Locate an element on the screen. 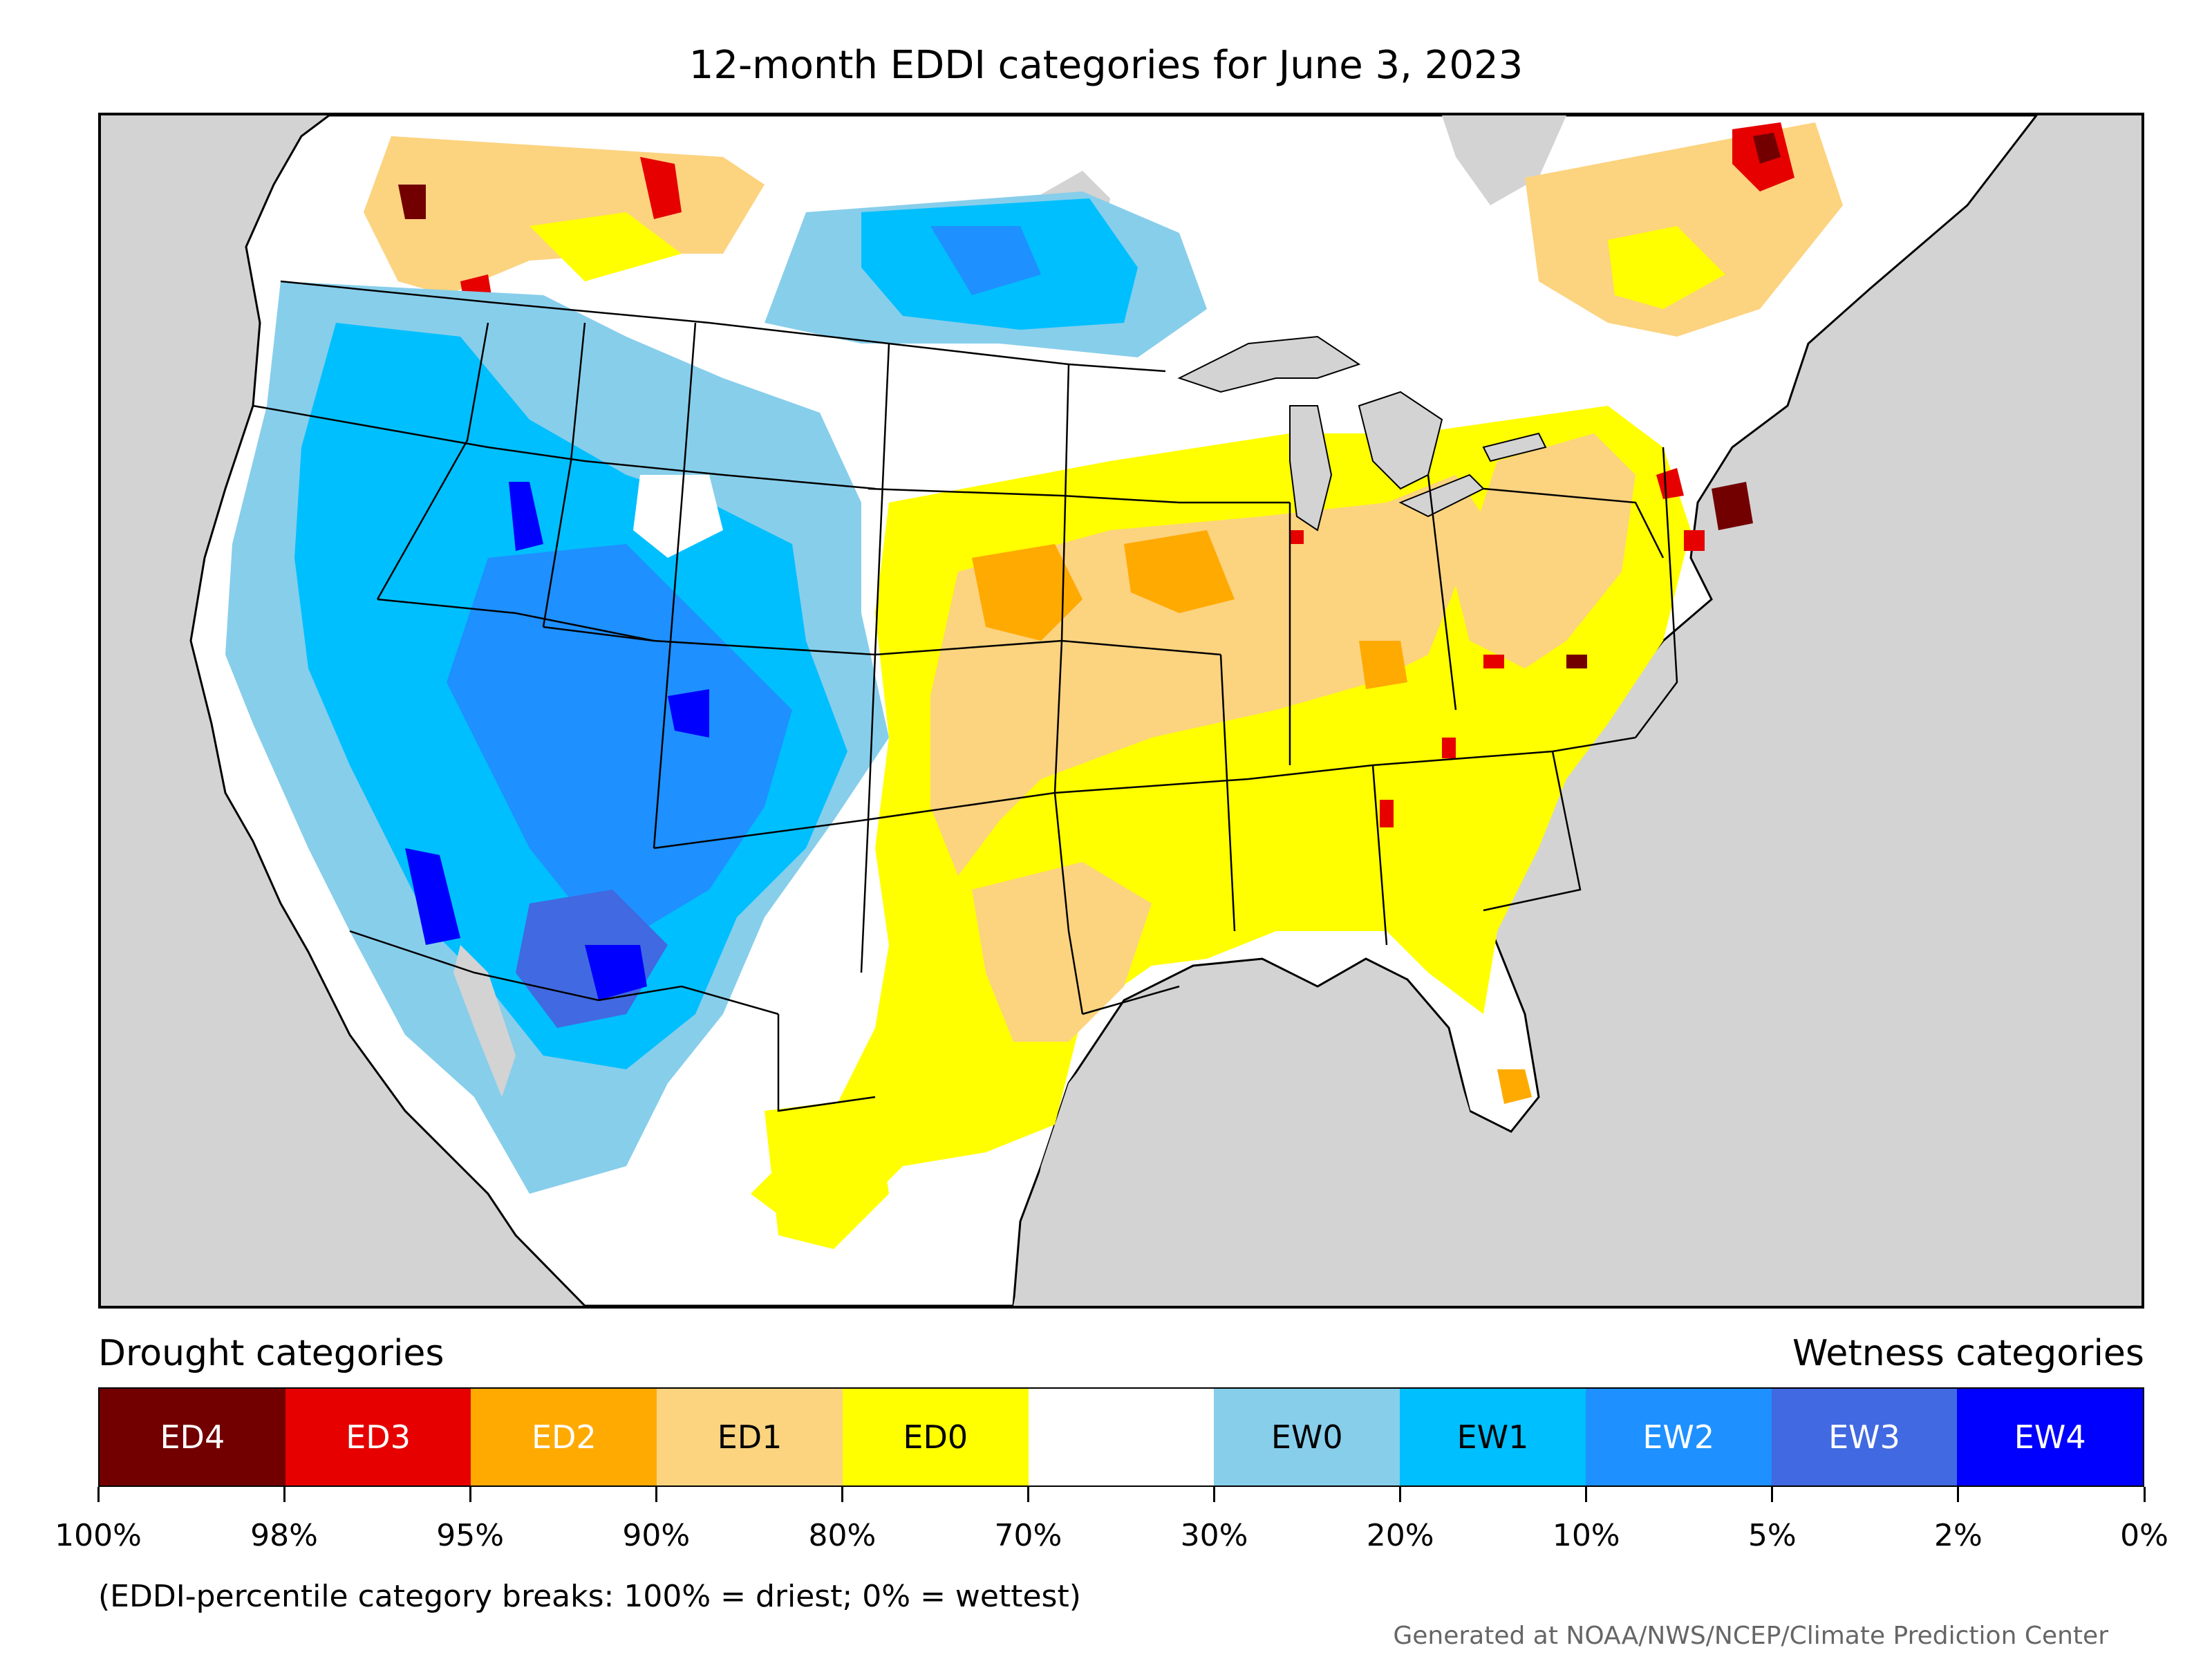 This screenshot has height=1659, width=2212. colorbar-tick-label: 2% is located at coordinates (1958, 1535).